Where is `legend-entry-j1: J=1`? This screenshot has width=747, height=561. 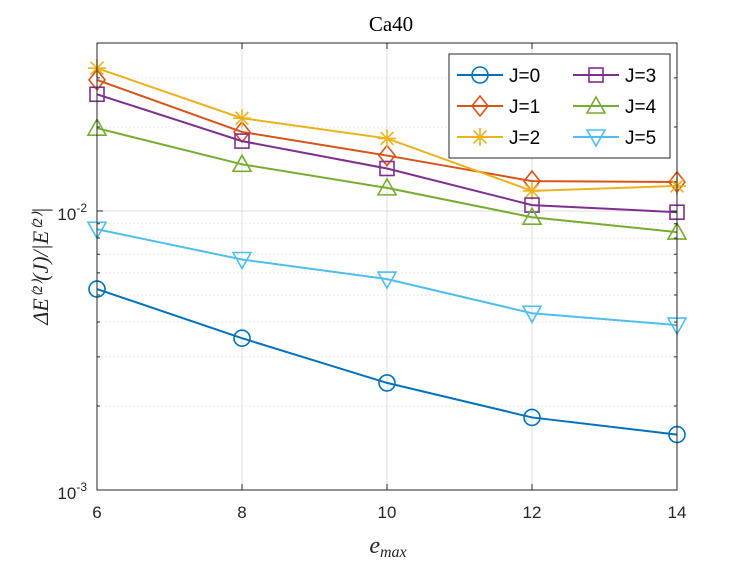
legend-entry-j1: J=1 is located at coordinates (498, 106).